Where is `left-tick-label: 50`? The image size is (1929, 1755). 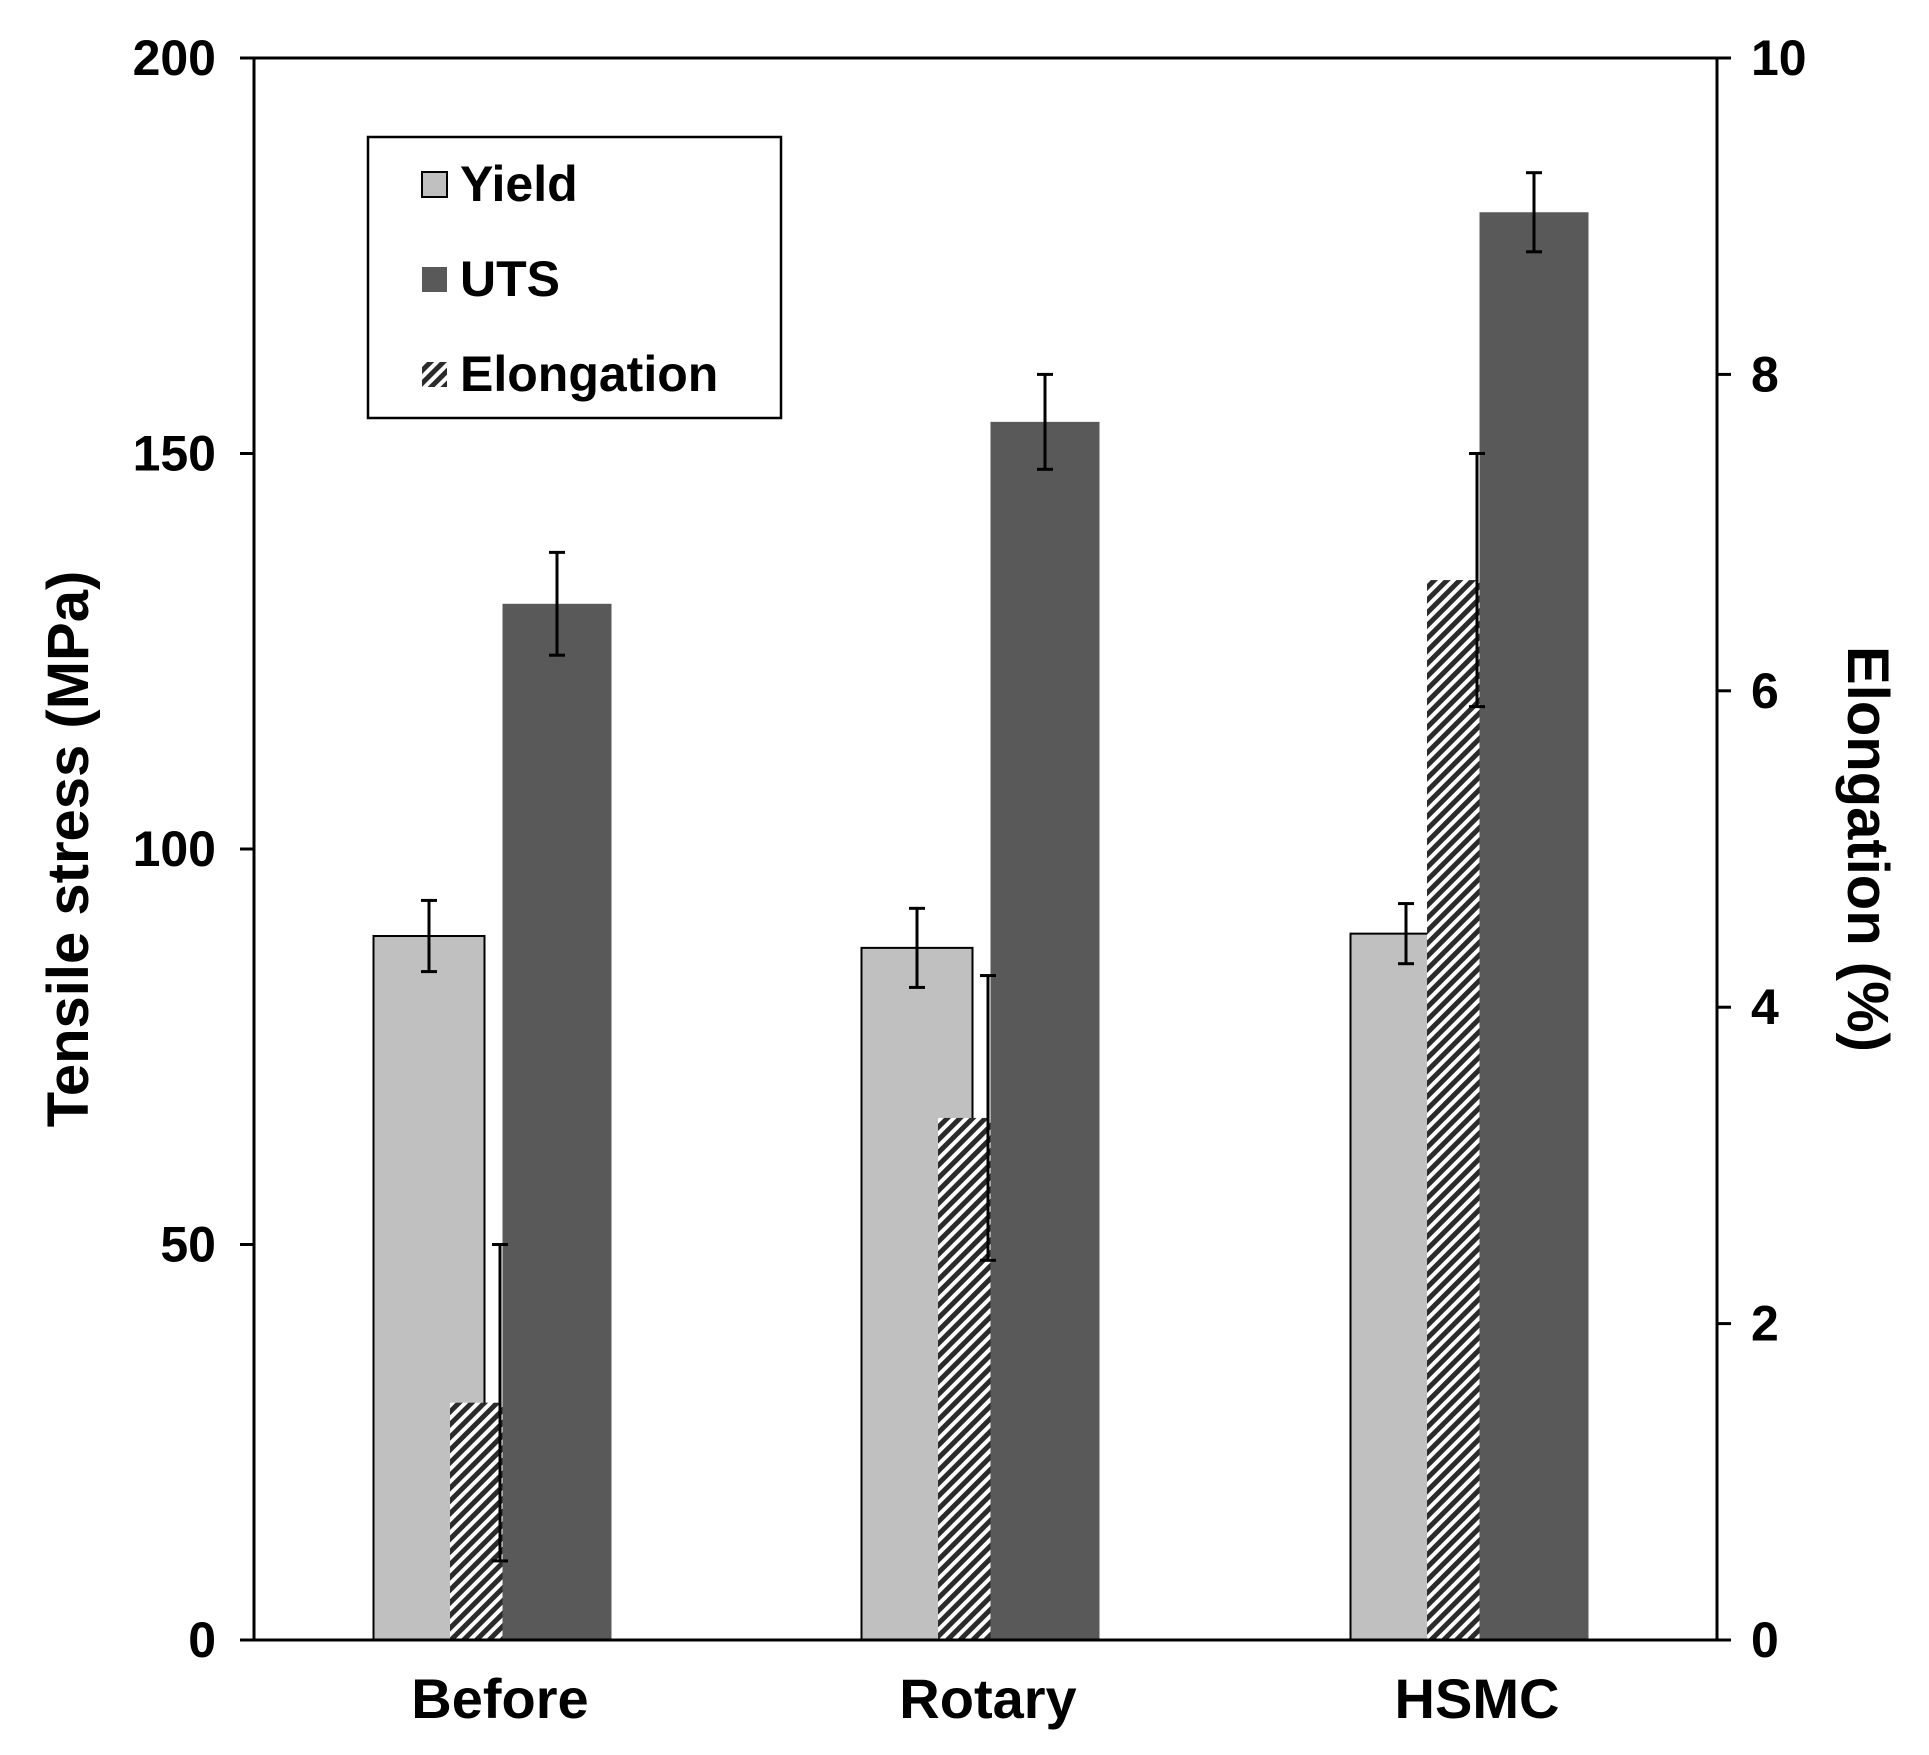 left-tick-label: 50 is located at coordinates (188, 1245).